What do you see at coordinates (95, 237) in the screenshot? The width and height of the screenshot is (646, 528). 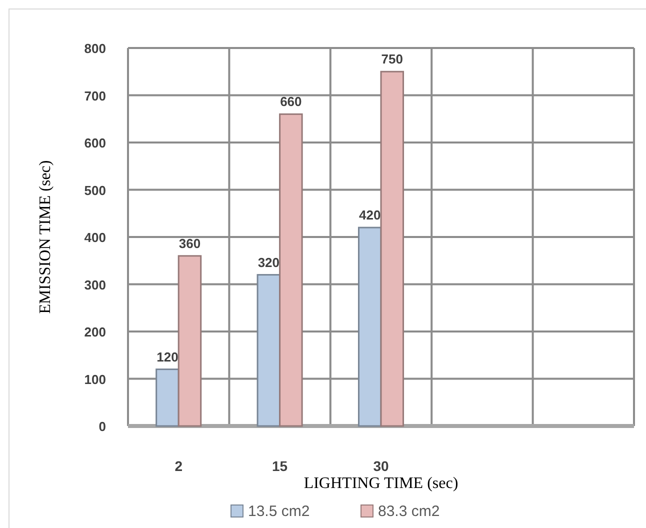 I see `y-tick-label: 400` at bounding box center [95, 237].